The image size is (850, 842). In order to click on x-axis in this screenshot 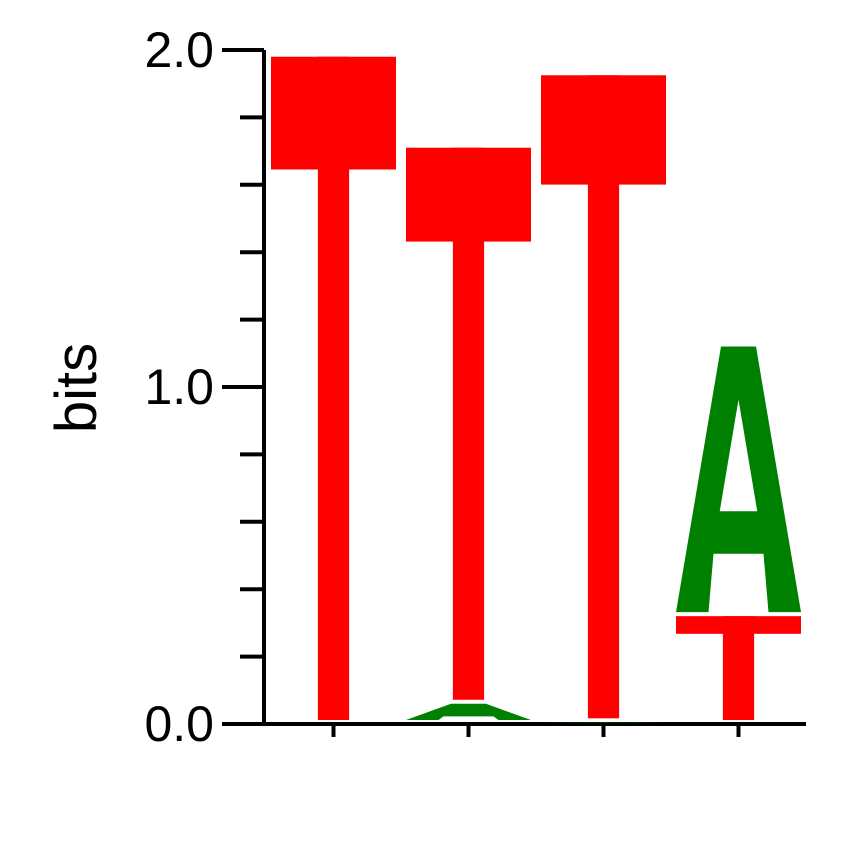, I will do `click(534, 729)`.